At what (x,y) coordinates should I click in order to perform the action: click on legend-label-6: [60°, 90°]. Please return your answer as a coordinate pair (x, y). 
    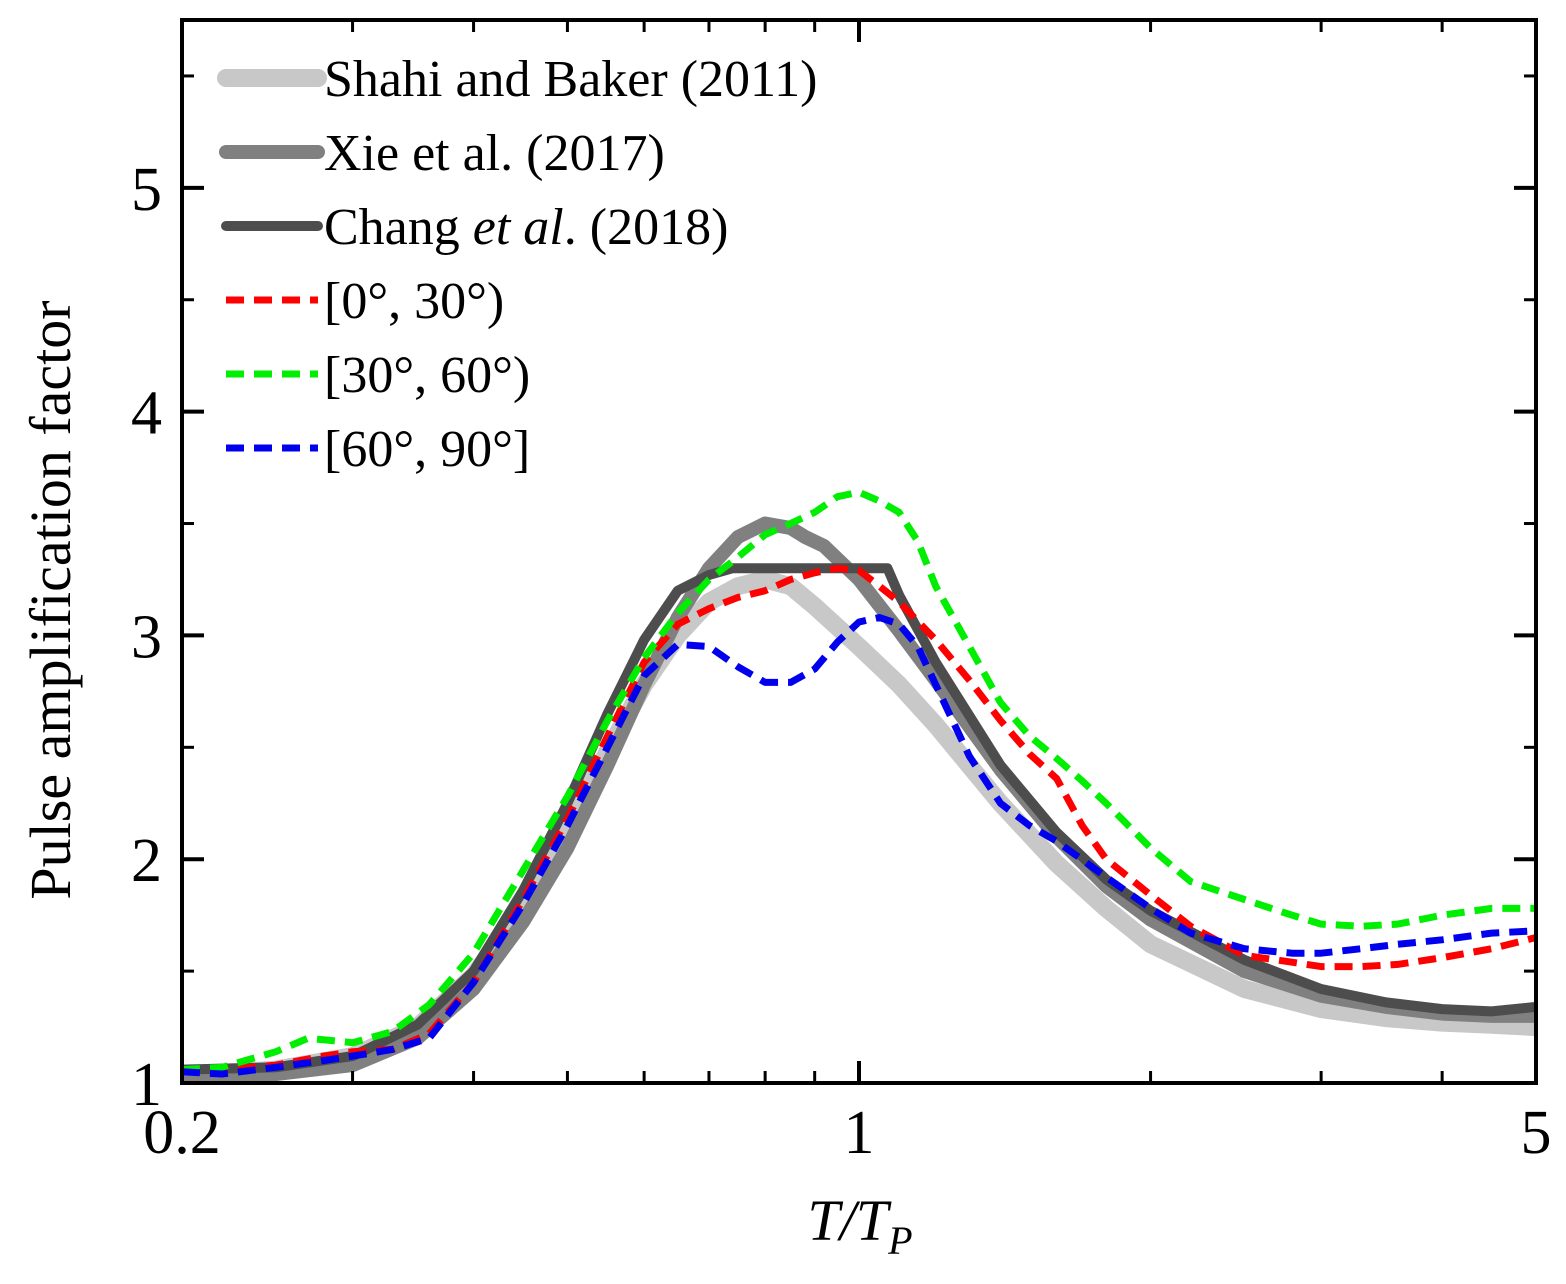
    Looking at the image, I should click on (427, 449).